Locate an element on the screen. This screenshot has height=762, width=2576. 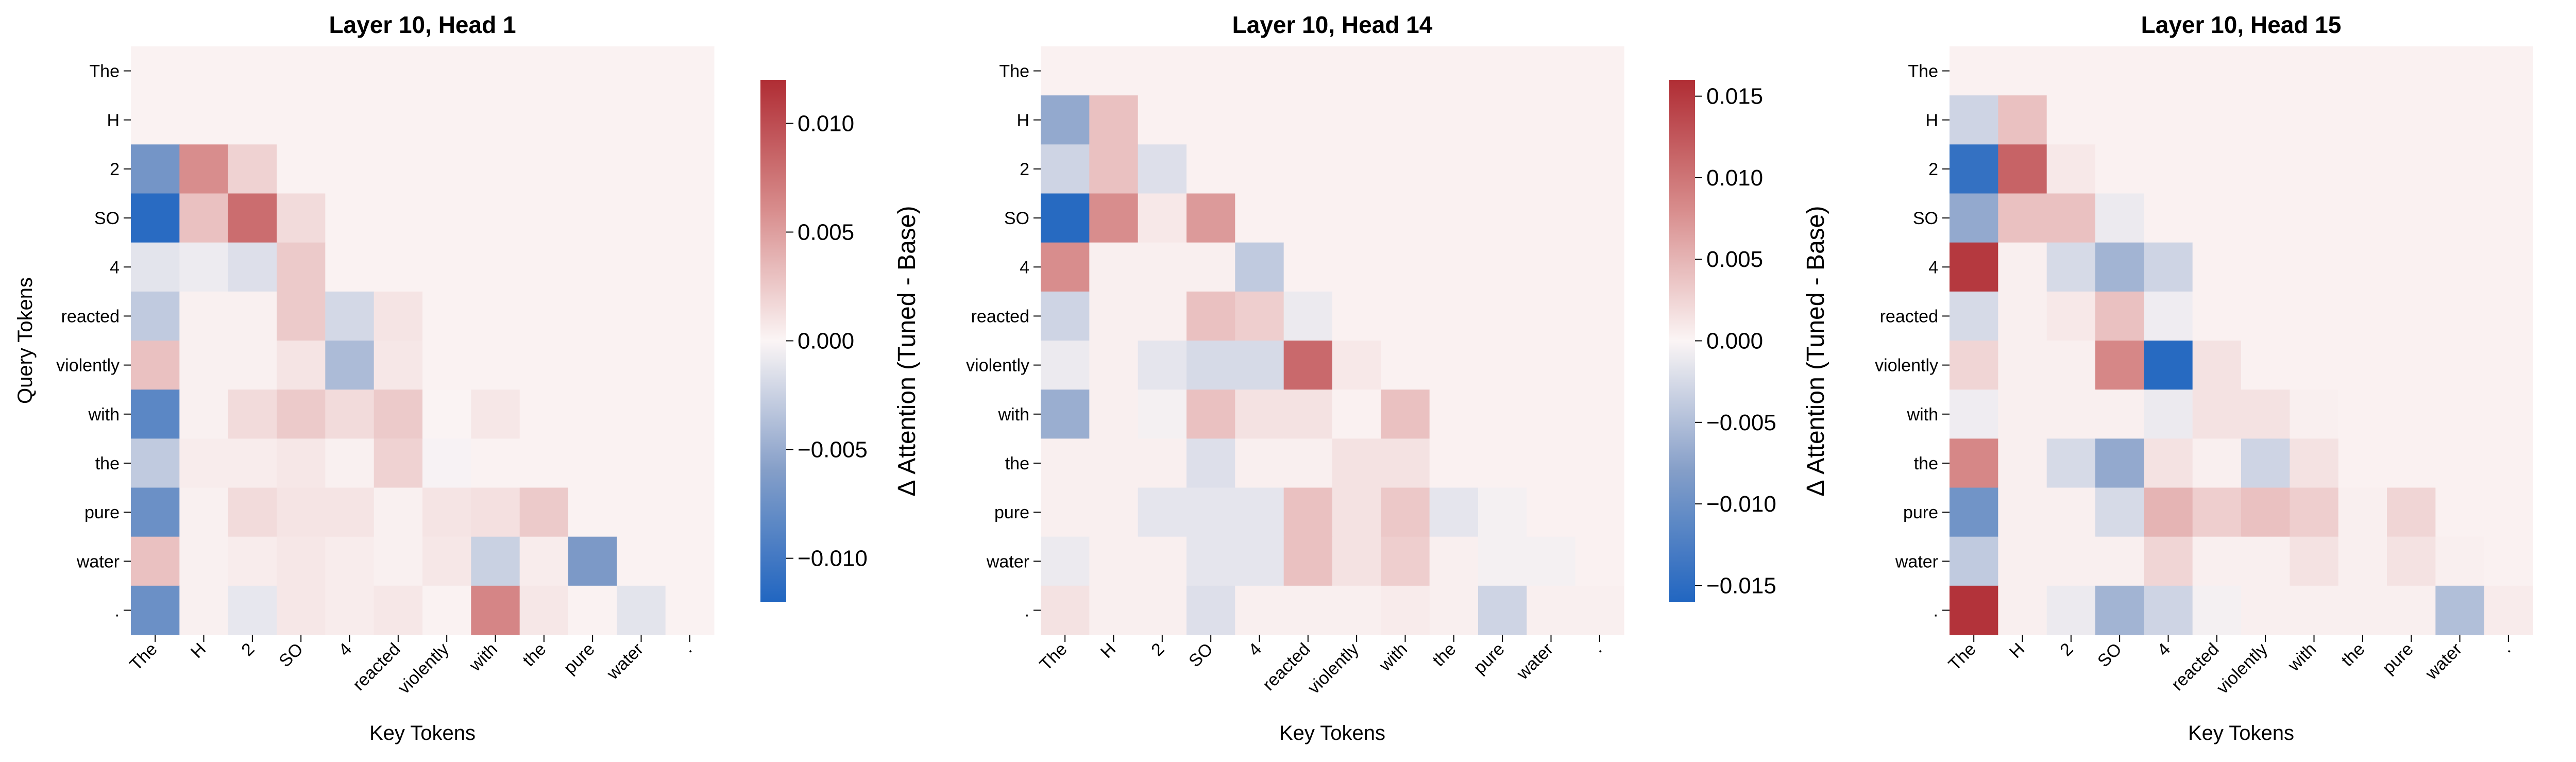
y-tick-label: pure is located at coordinates (1920, 512).